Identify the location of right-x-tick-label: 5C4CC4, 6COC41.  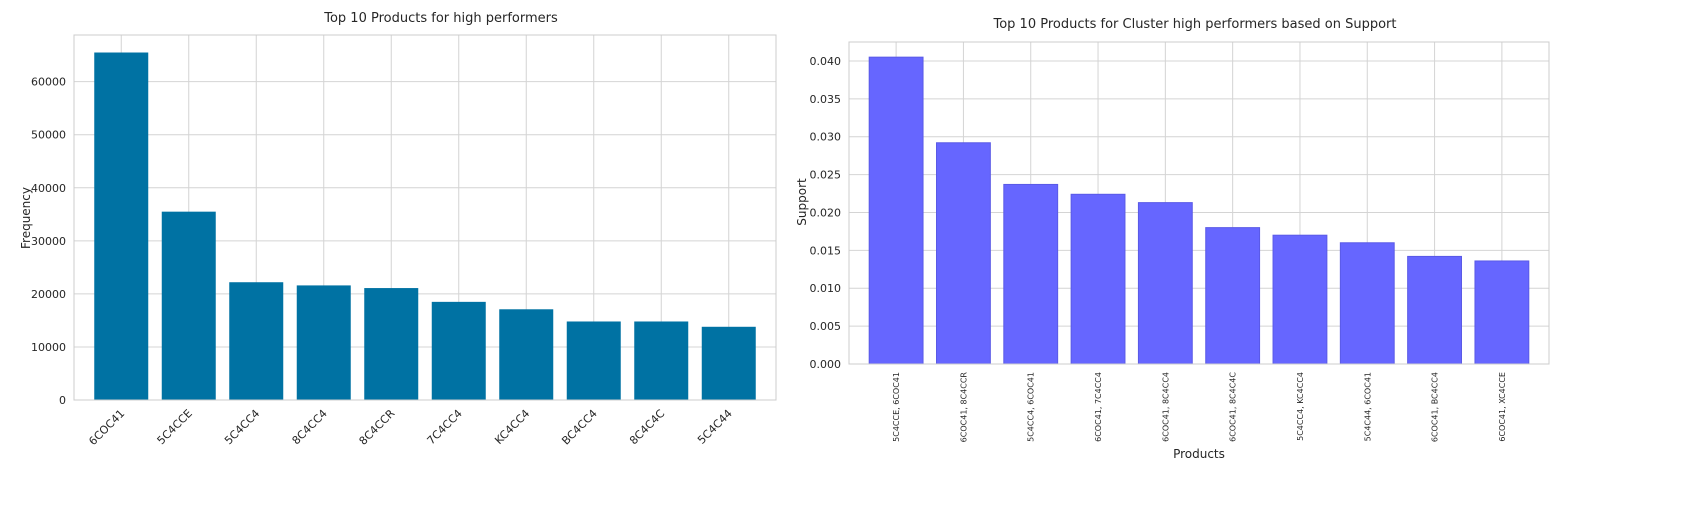
(1031, 407).